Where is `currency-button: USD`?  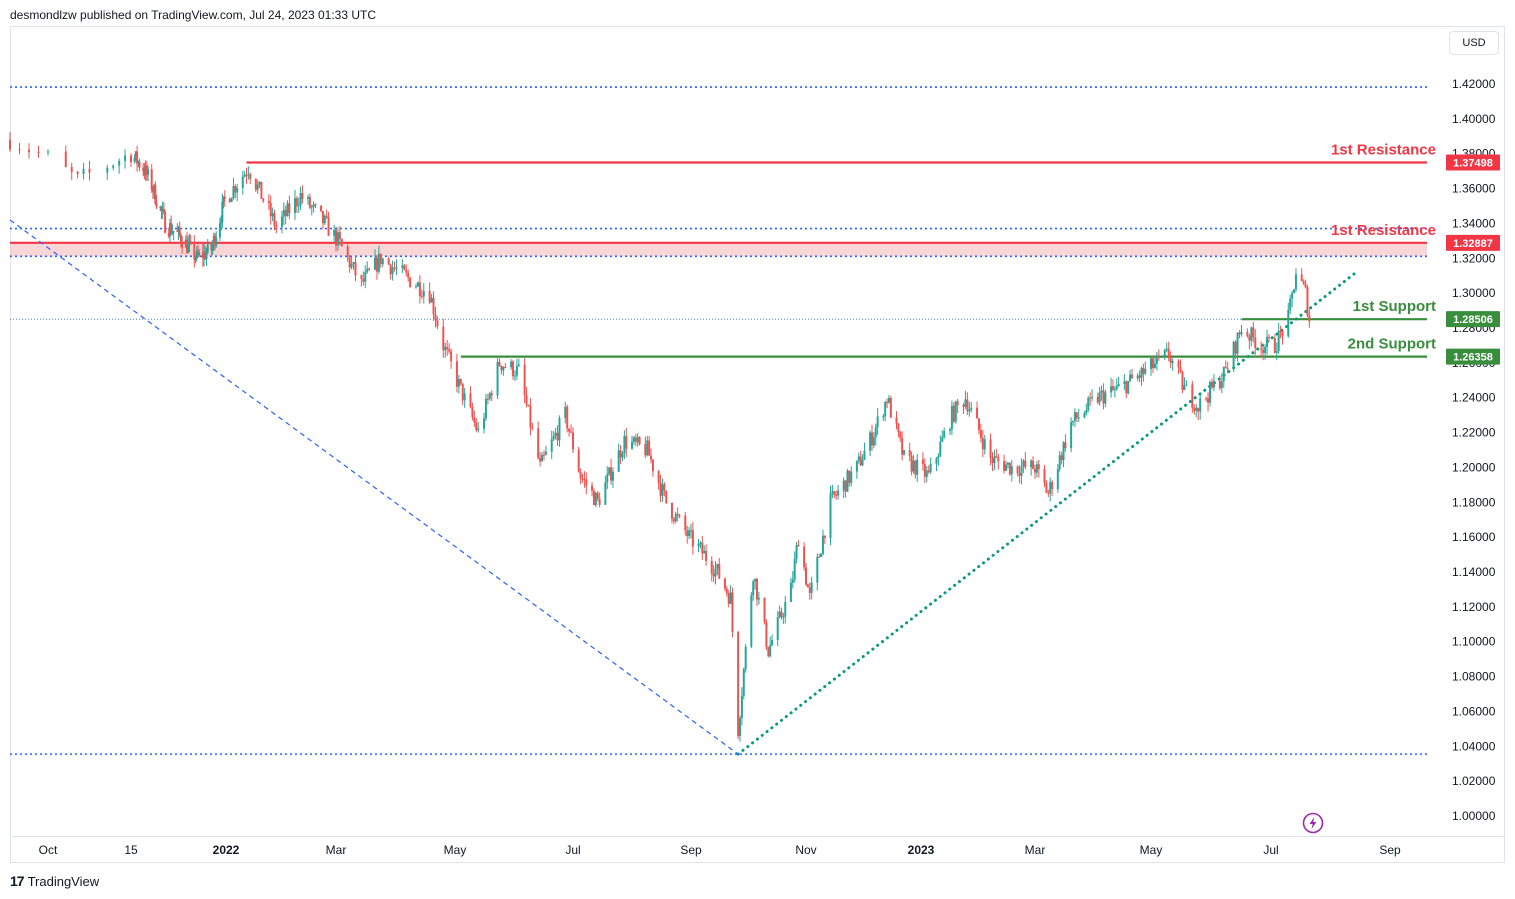
currency-button: USD is located at coordinates (1474, 43).